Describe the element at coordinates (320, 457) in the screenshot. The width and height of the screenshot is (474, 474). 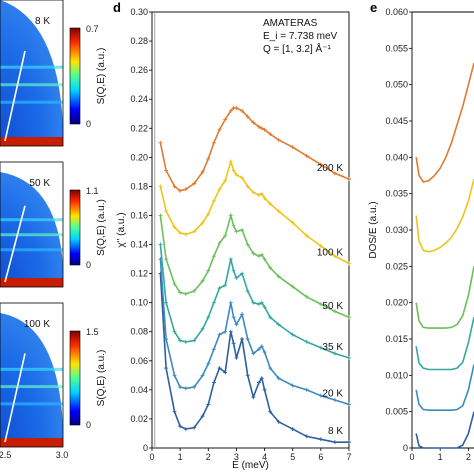
I see `x-tick-label: 6` at that location.